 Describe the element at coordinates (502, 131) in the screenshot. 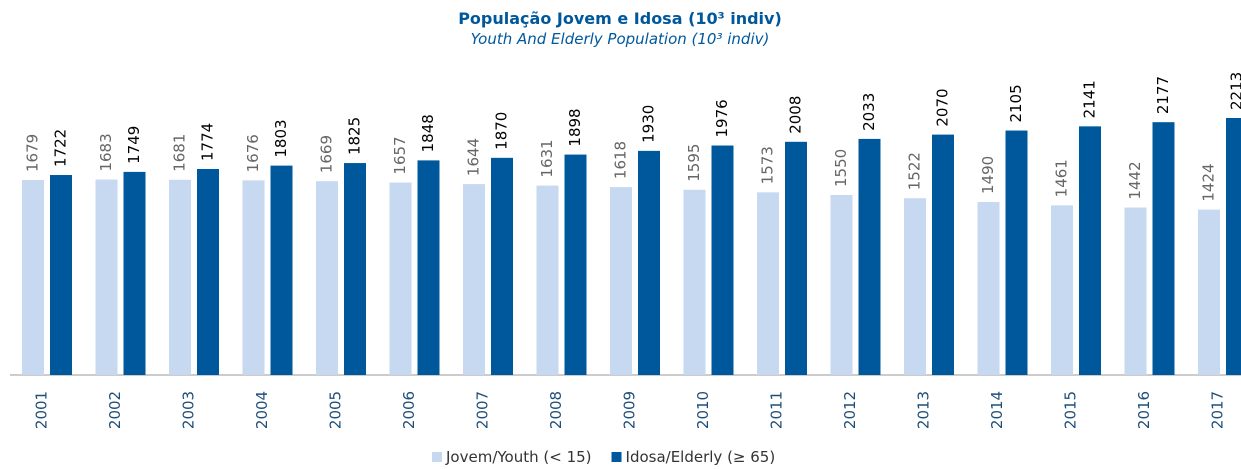

I see `value-label: 1870` at that location.